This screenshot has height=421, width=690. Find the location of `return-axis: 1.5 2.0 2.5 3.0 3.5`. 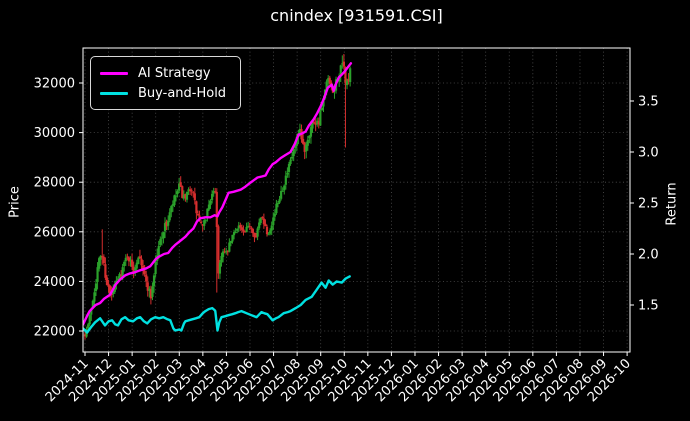

return-axis: 1.5 2.0 2.5 3.0 3.5 is located at coordinates (644, 204).